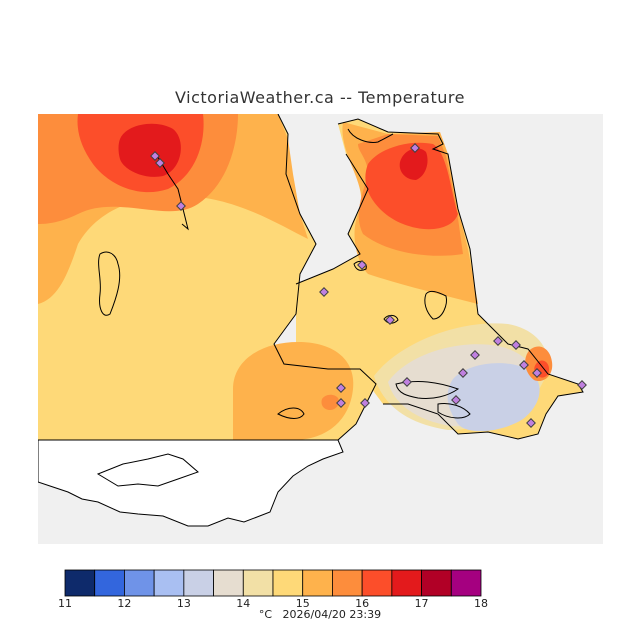 This screenshot has height=640, width=640. Describe the element at coordinates (183, 603) in the screenshot. I see `legend-tick-label: 13` at that location.